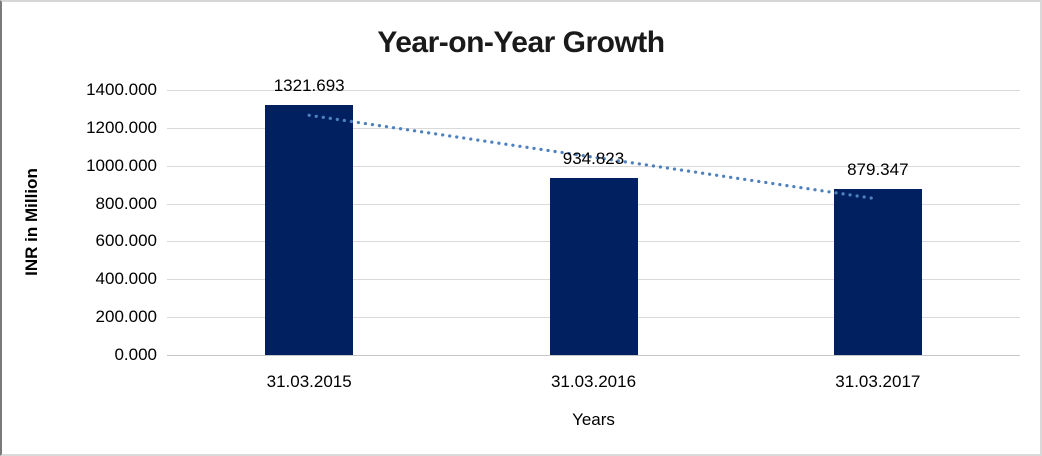 The image size is (1042, 456). What do you see at coordinates (521, 42) in the screenshot?
I see `chart-title: Year-on-Year Growth` at bounding box center [521, 42].